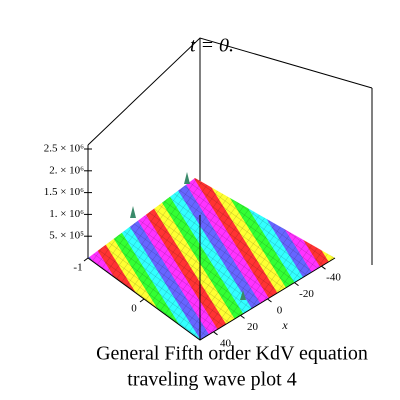  Describe the element at coordinates (280, 311) in the screenshot. I see `x-tick-label: 0` at that location.